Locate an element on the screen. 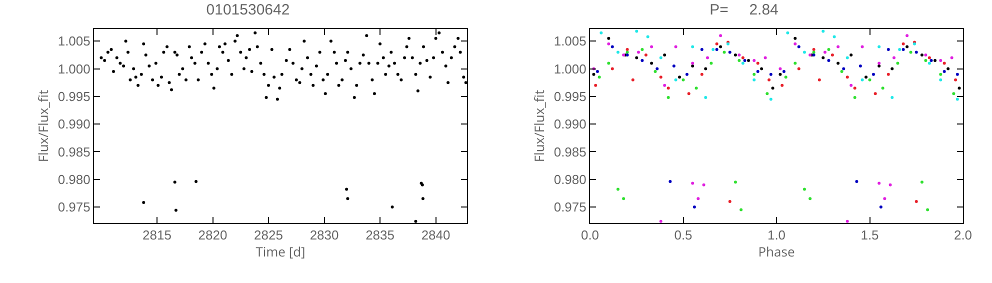 The image size is (992, 283). x-tick-label: 1.0 is located at coordinates (776, 235).